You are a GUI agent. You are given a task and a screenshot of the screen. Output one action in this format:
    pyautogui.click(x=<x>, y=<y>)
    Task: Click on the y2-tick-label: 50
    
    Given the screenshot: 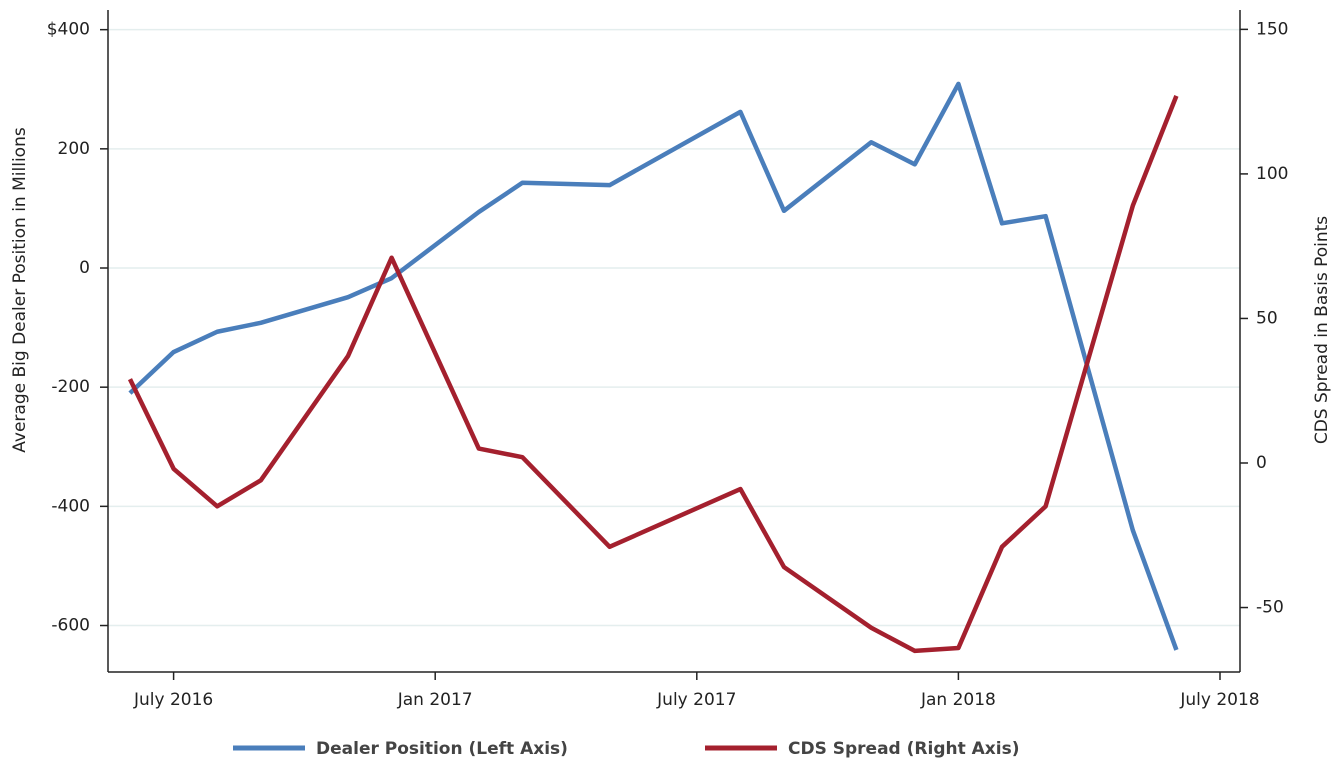 What is the action you would take?
    pyautogui.click(x=1267, y=318)
    